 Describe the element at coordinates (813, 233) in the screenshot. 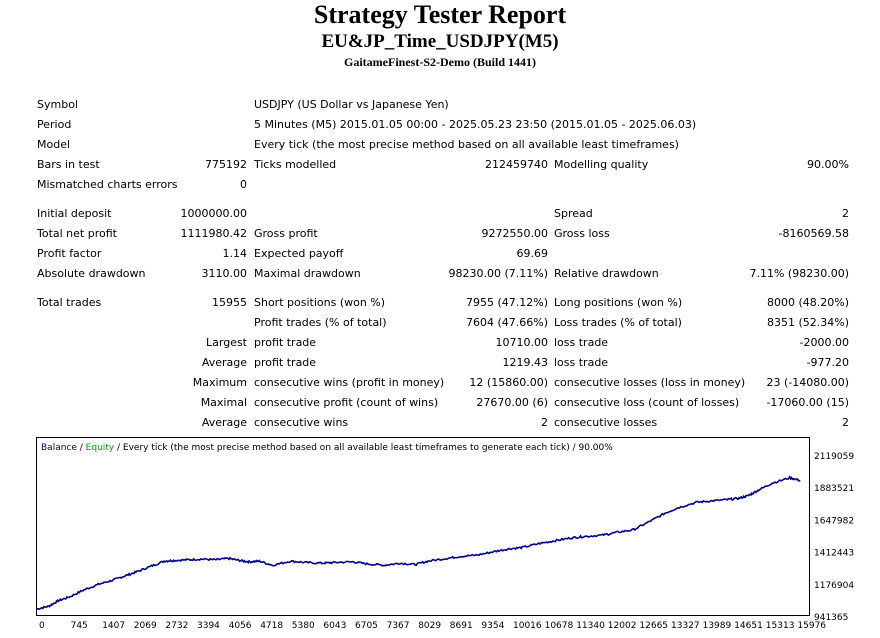

I see `stat-v3-row-6: -8160569.58` at that location.